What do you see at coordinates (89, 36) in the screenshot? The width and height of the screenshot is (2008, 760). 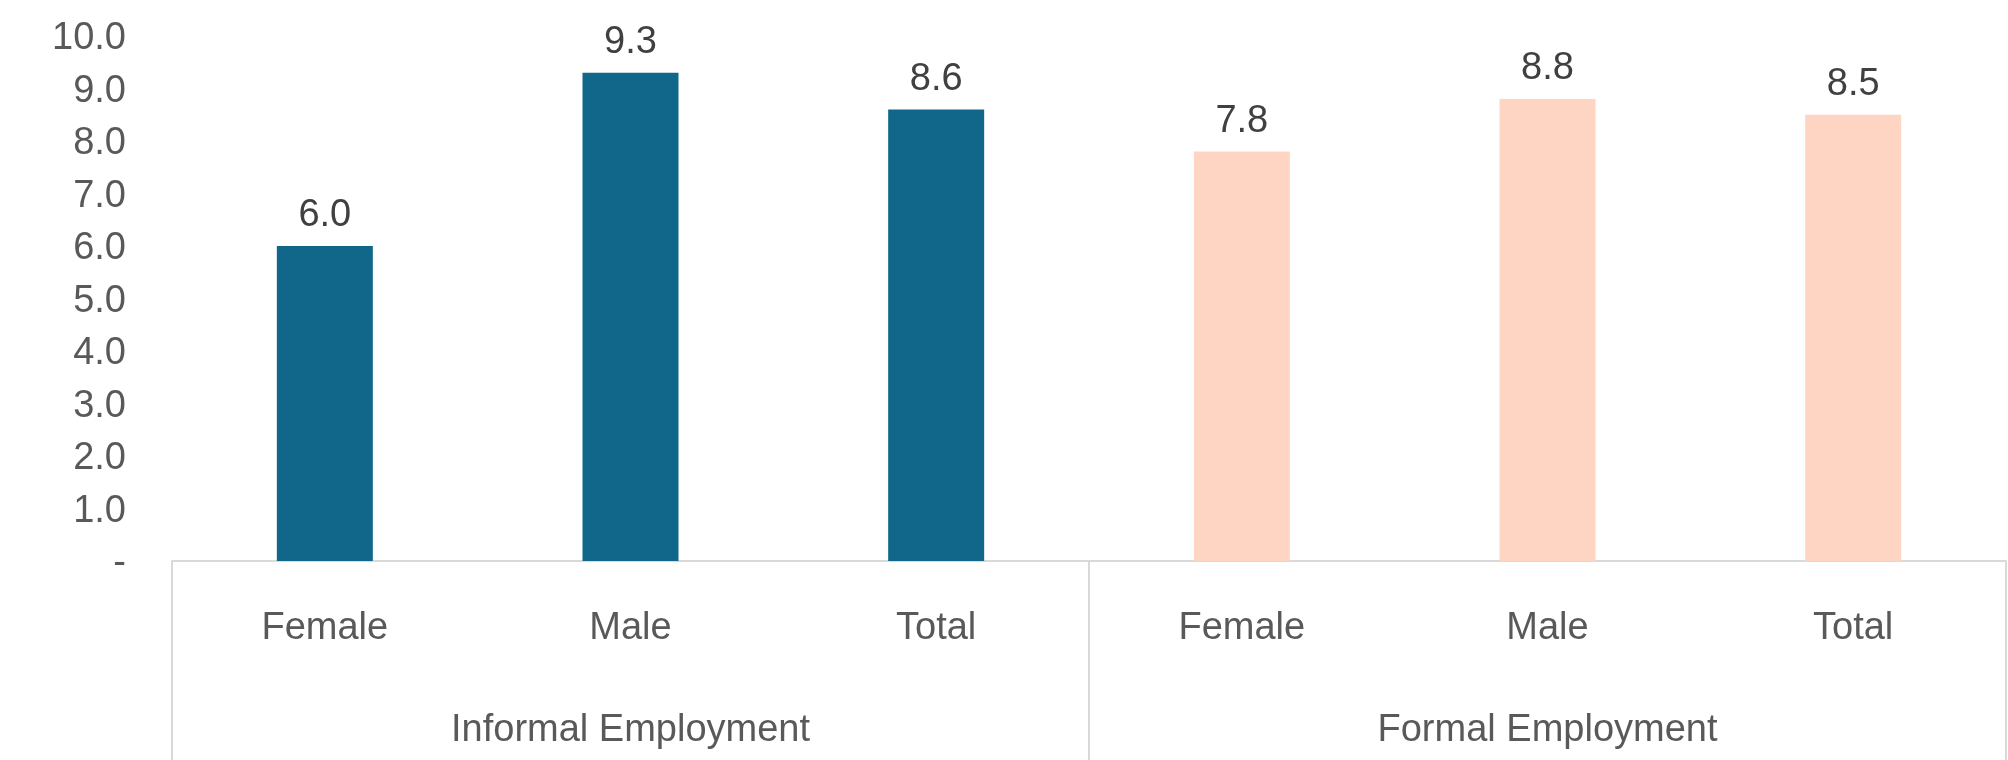 I see `y-tick-label: 10.0` at bounding box center [89, 36].